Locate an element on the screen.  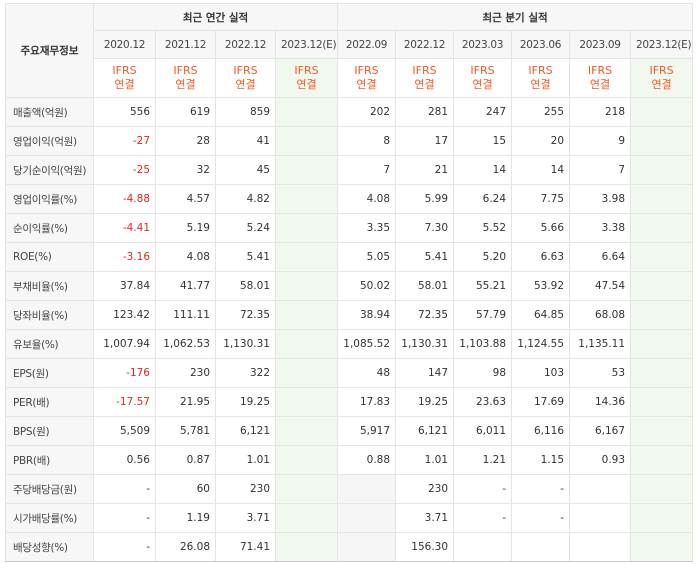
quarter-value-cell: 5,917 is located at coordinates (367, 431).